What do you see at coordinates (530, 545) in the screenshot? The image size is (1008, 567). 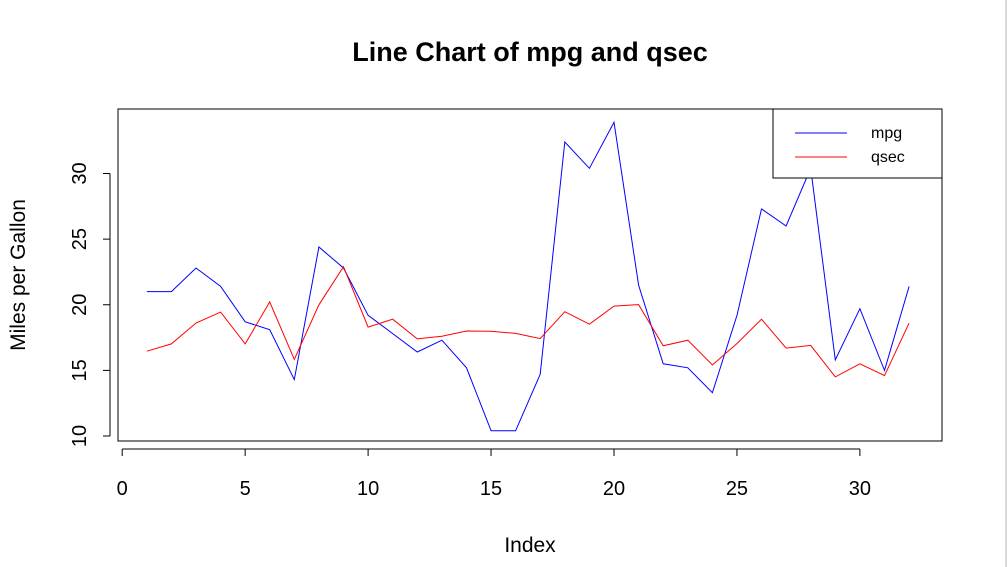 I see `x-axis-label: Index` at bounding box center [530, 545].